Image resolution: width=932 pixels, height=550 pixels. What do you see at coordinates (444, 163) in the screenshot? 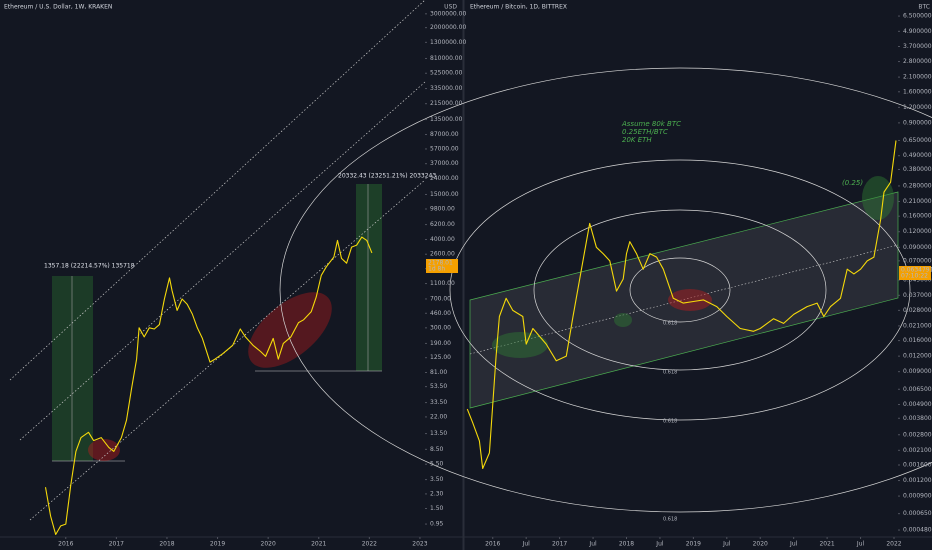
I see `y-tick-label: 37000.00` at bounding box center [444, 163].